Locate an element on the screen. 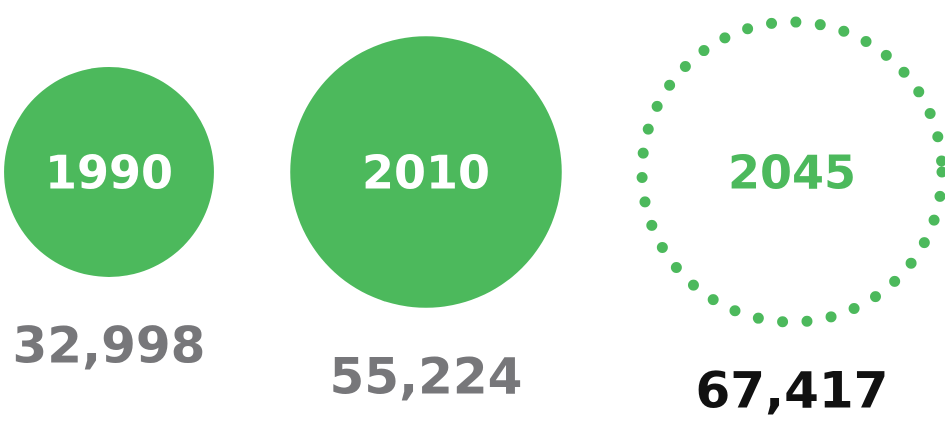  category-label: 1990 is located at coordinates (109, 173).